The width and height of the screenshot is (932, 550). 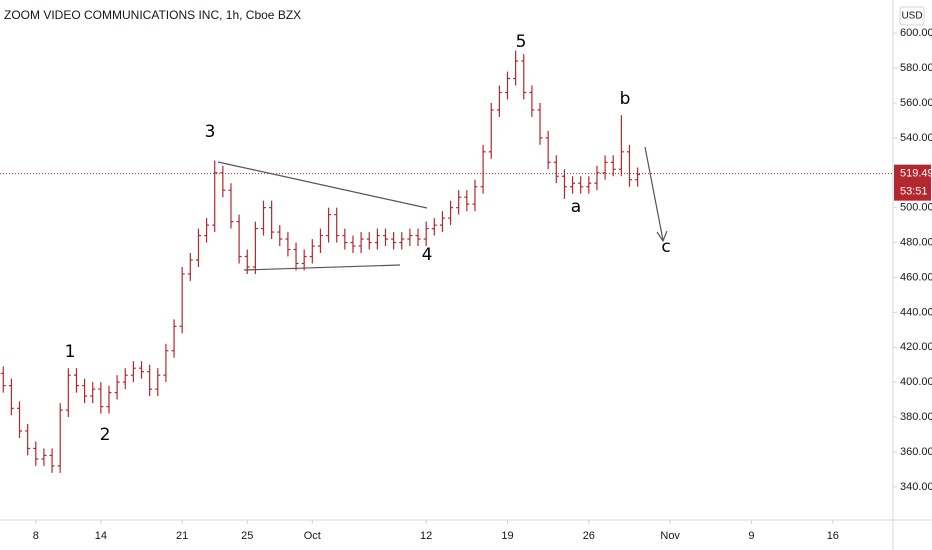 I want to click on currency-button, so click(x=912, y=16).